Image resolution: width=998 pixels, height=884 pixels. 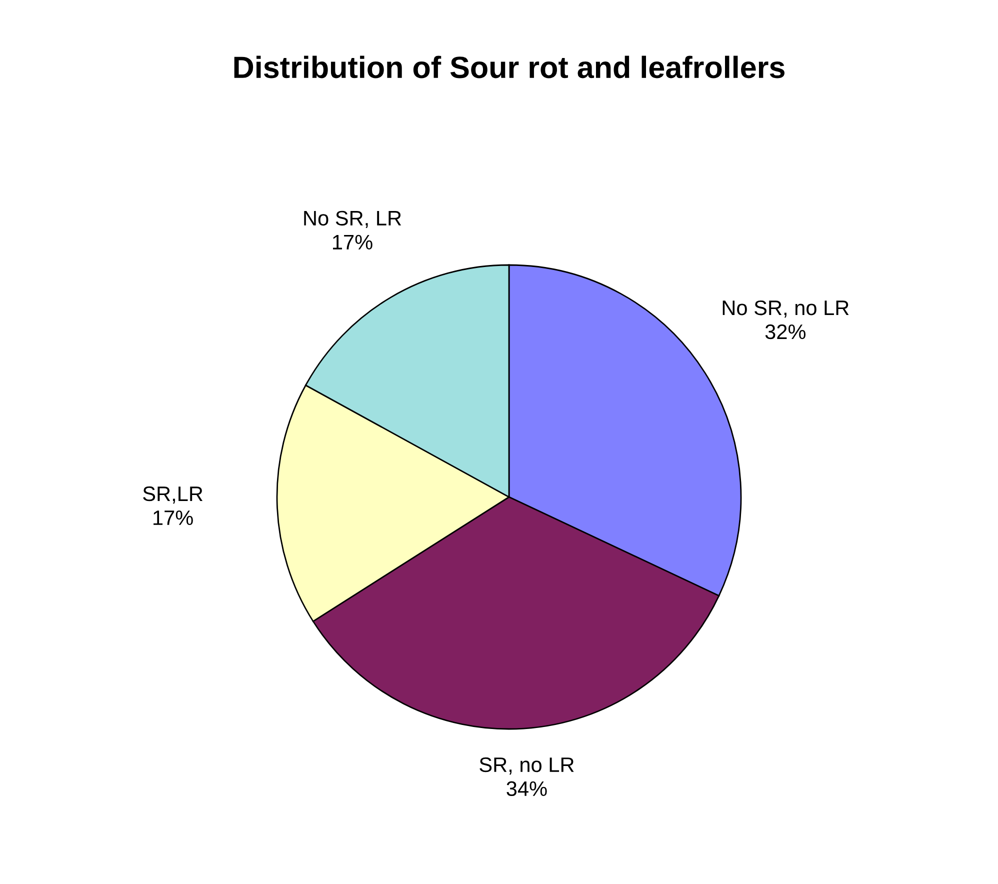 What do you see at coordinates (509, 67) in the screenshot?
I see `chart-title: Distribution of Sour rot and leafrollers` at bounding box center [509, 67].